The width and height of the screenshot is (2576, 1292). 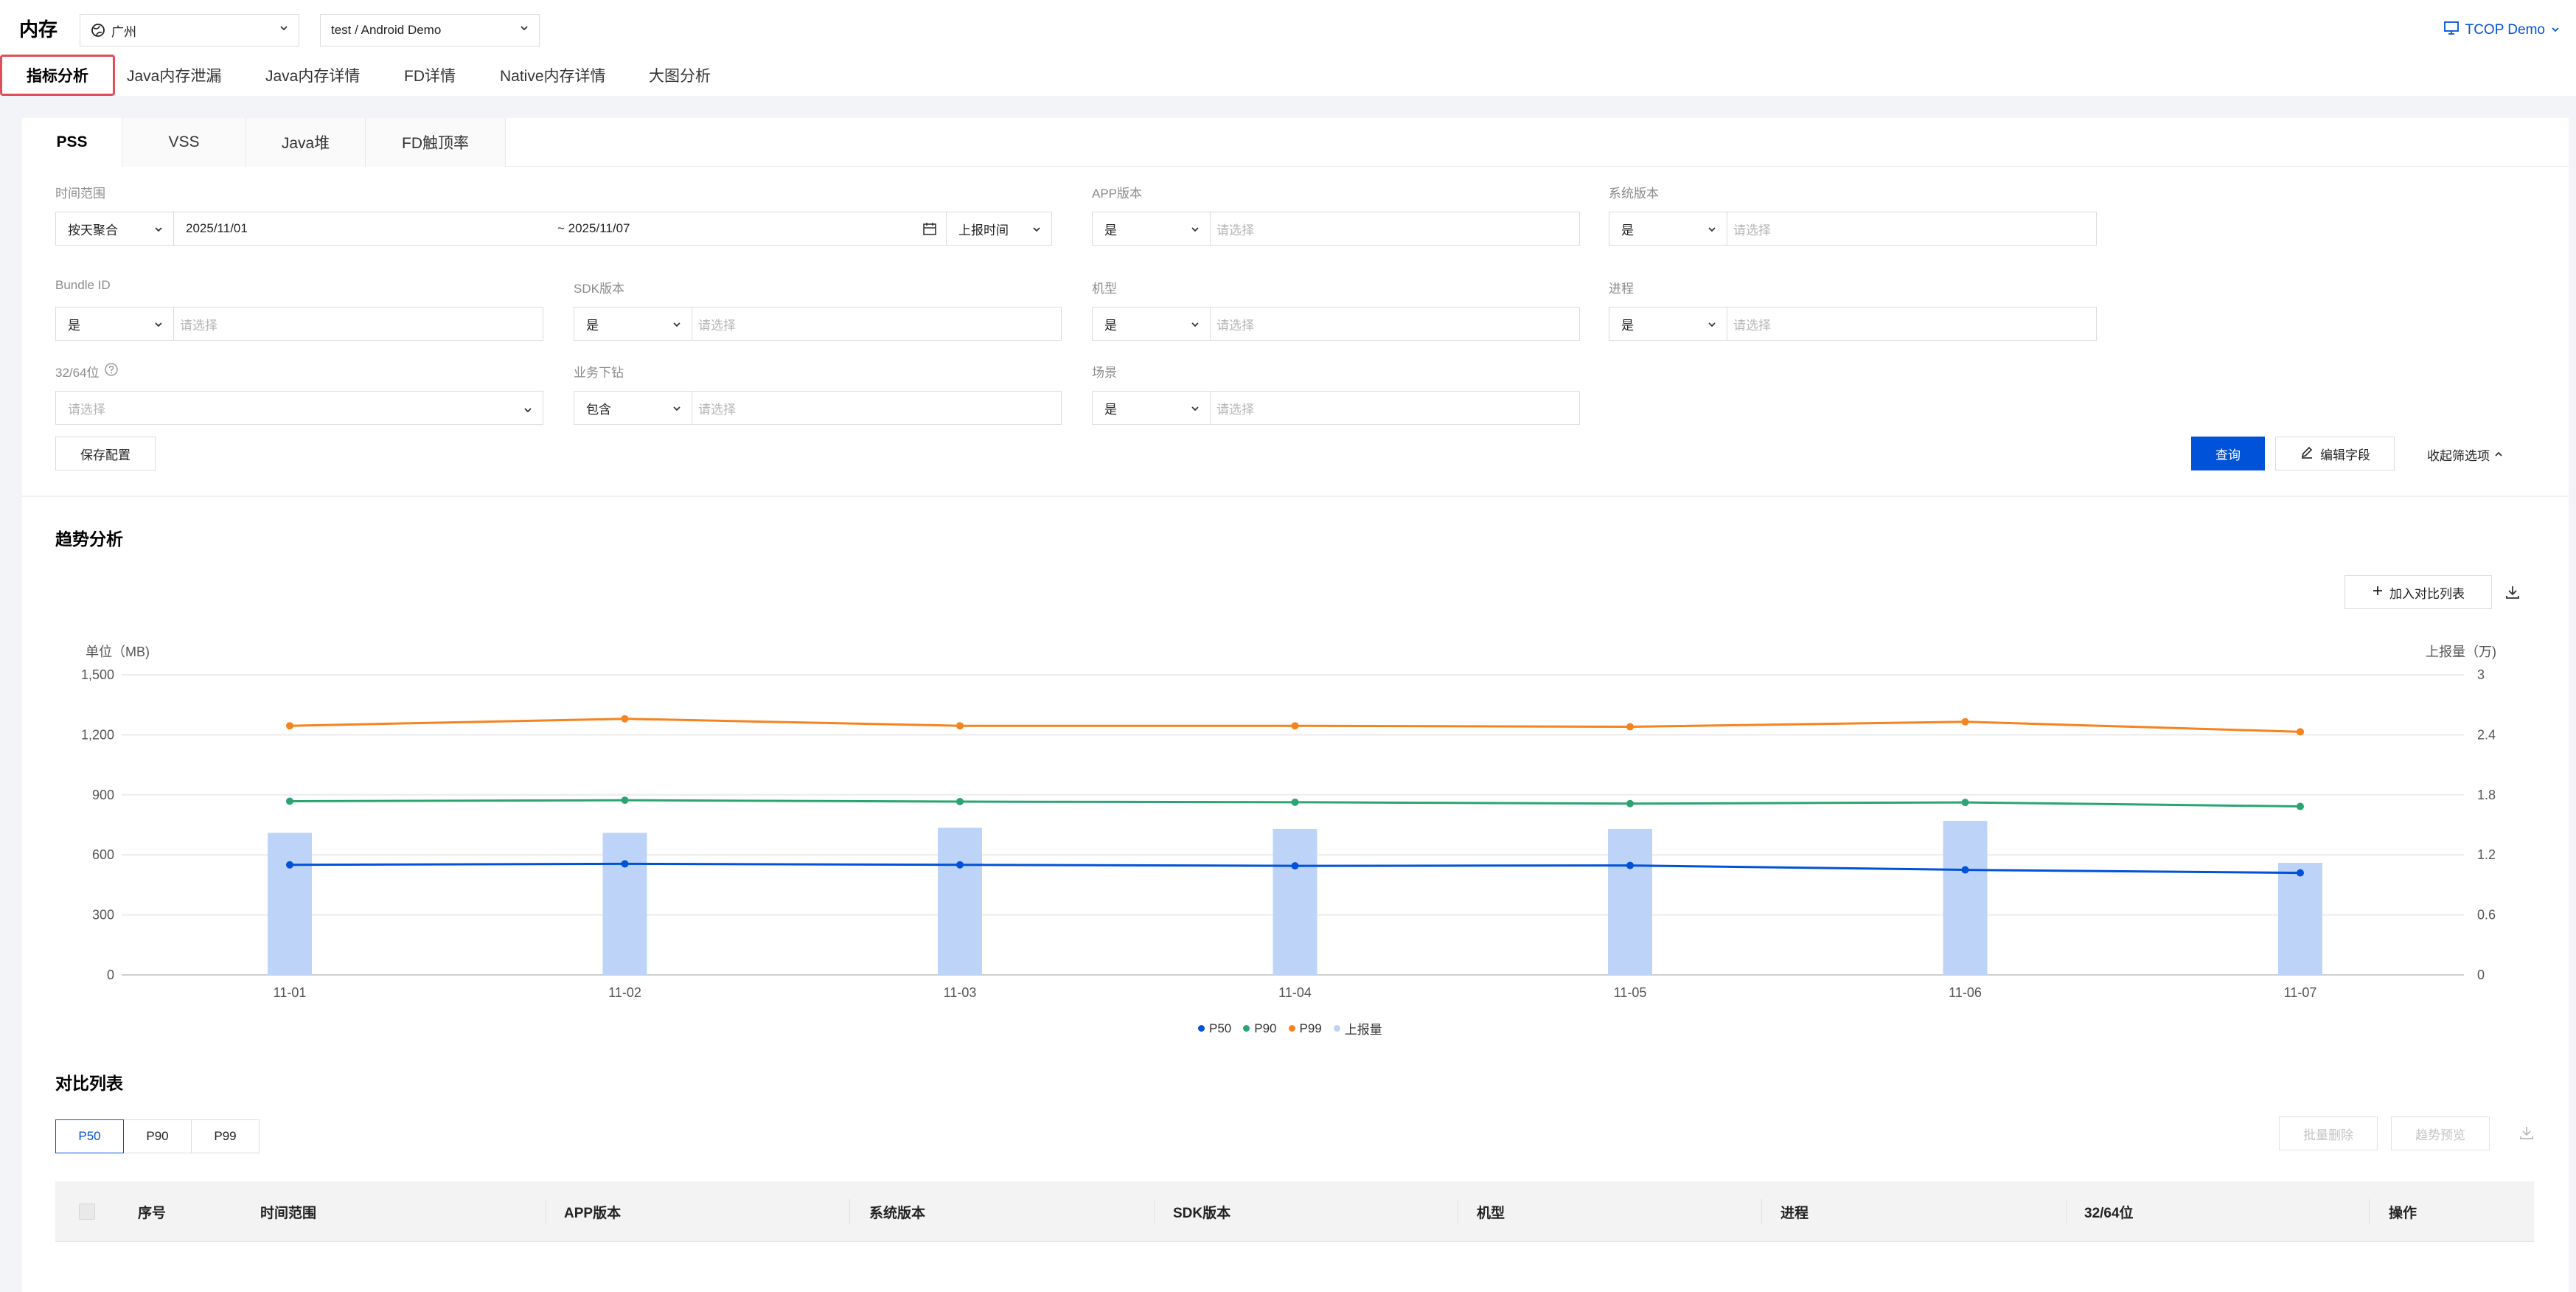 I want to click on tab-native-detail: Native内存详情, so click(x=553, y=76).